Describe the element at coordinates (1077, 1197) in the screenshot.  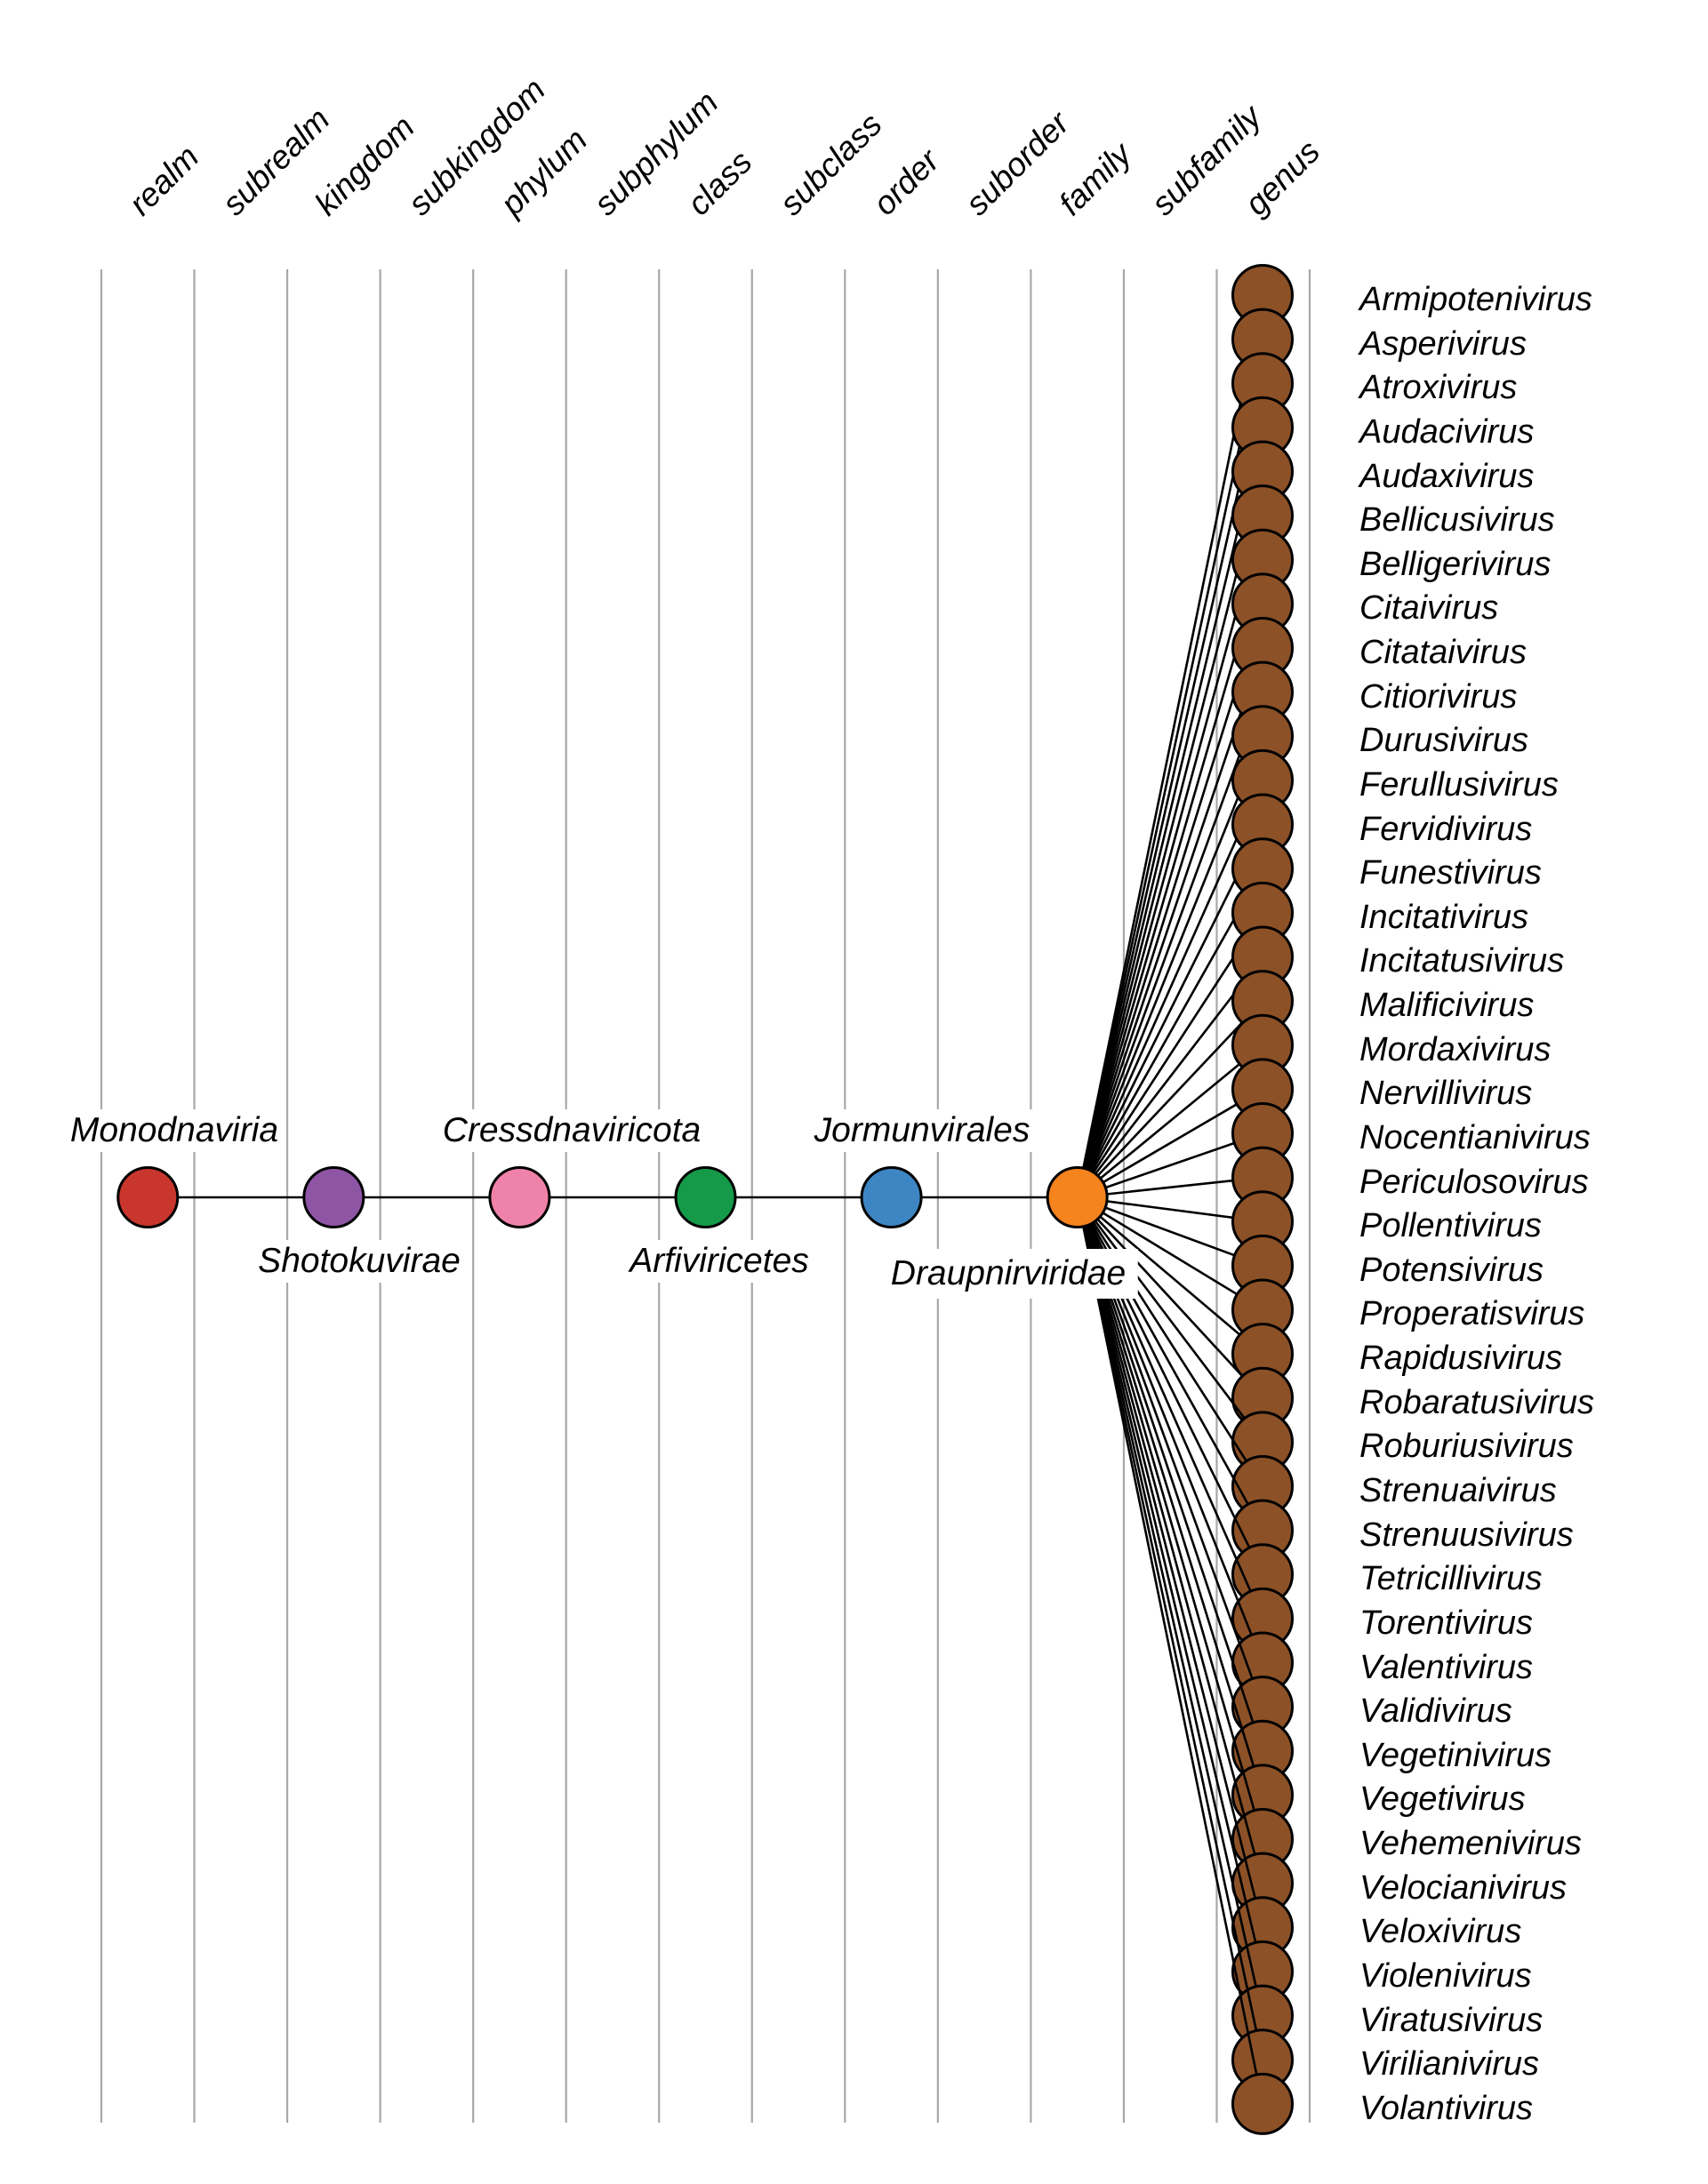
I see `family-node` at that location.